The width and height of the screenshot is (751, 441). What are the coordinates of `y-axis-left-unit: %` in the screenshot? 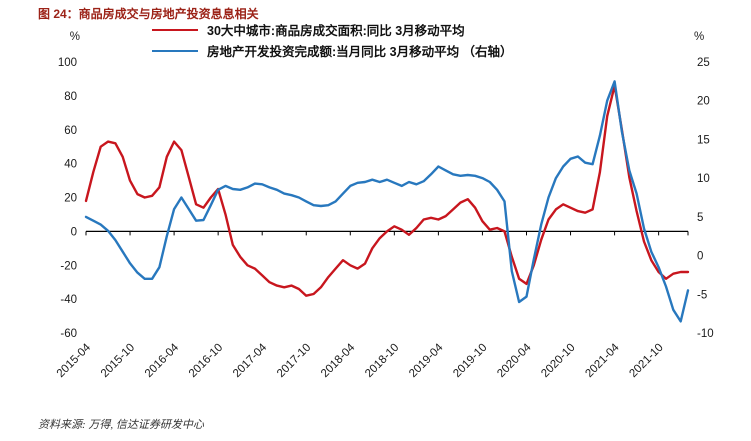 It's located at (75, 37).